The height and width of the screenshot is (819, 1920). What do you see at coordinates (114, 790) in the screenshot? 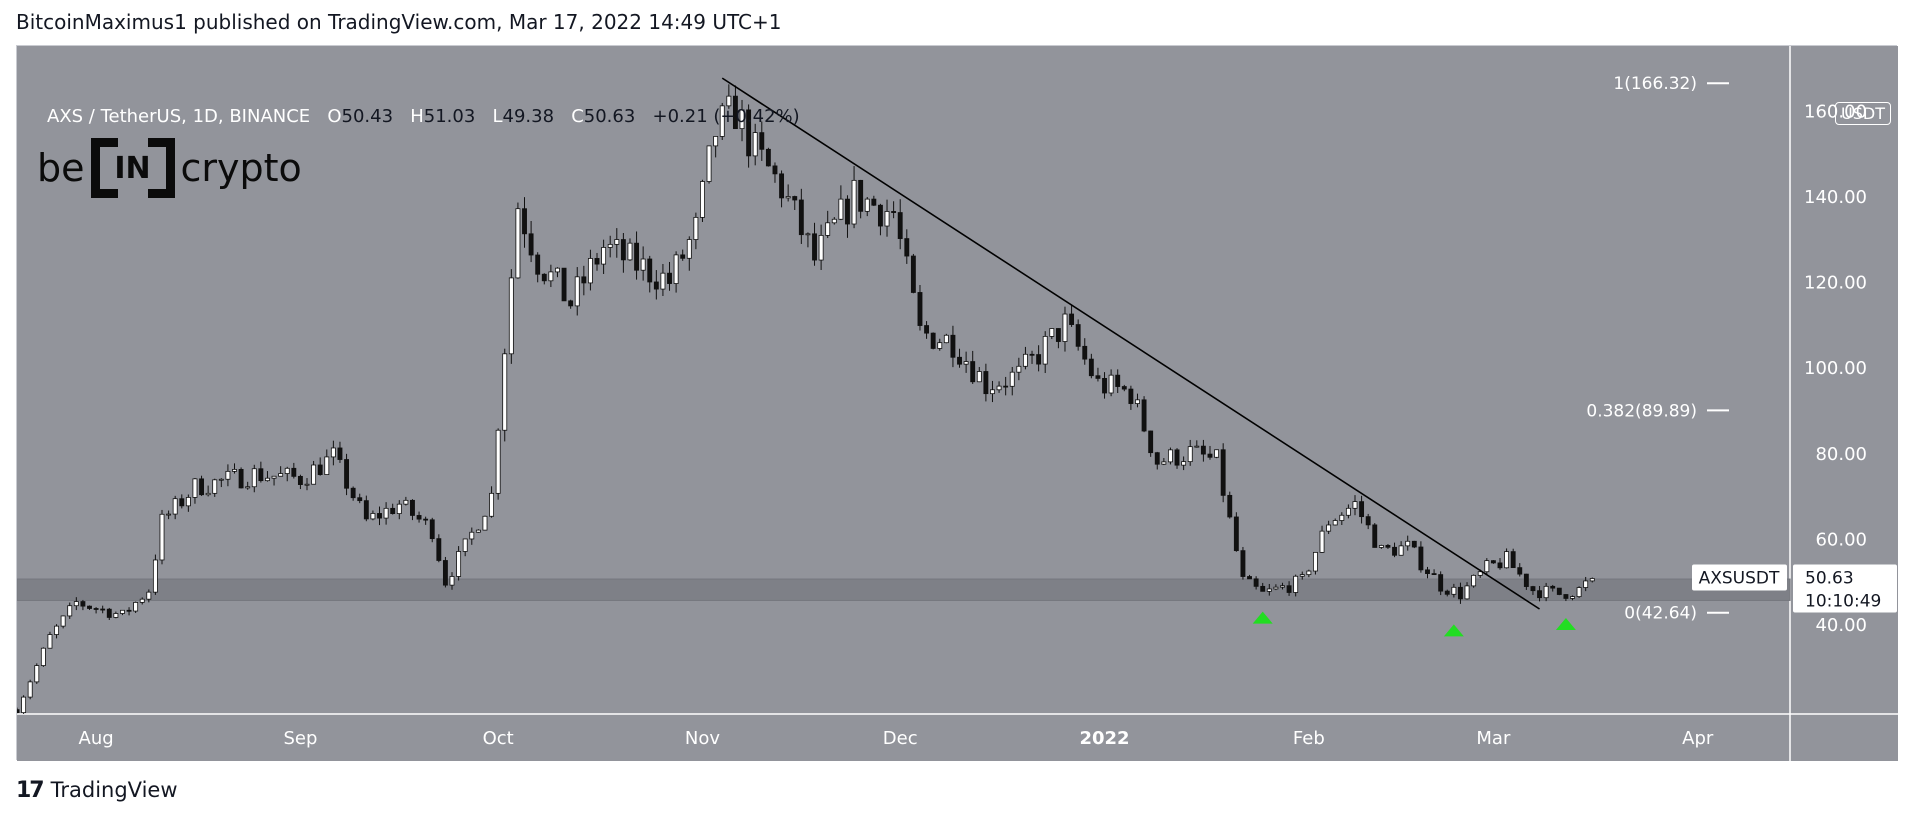
I see `tradingview-logo-text: TradingView` at bounding box center [114, 790].